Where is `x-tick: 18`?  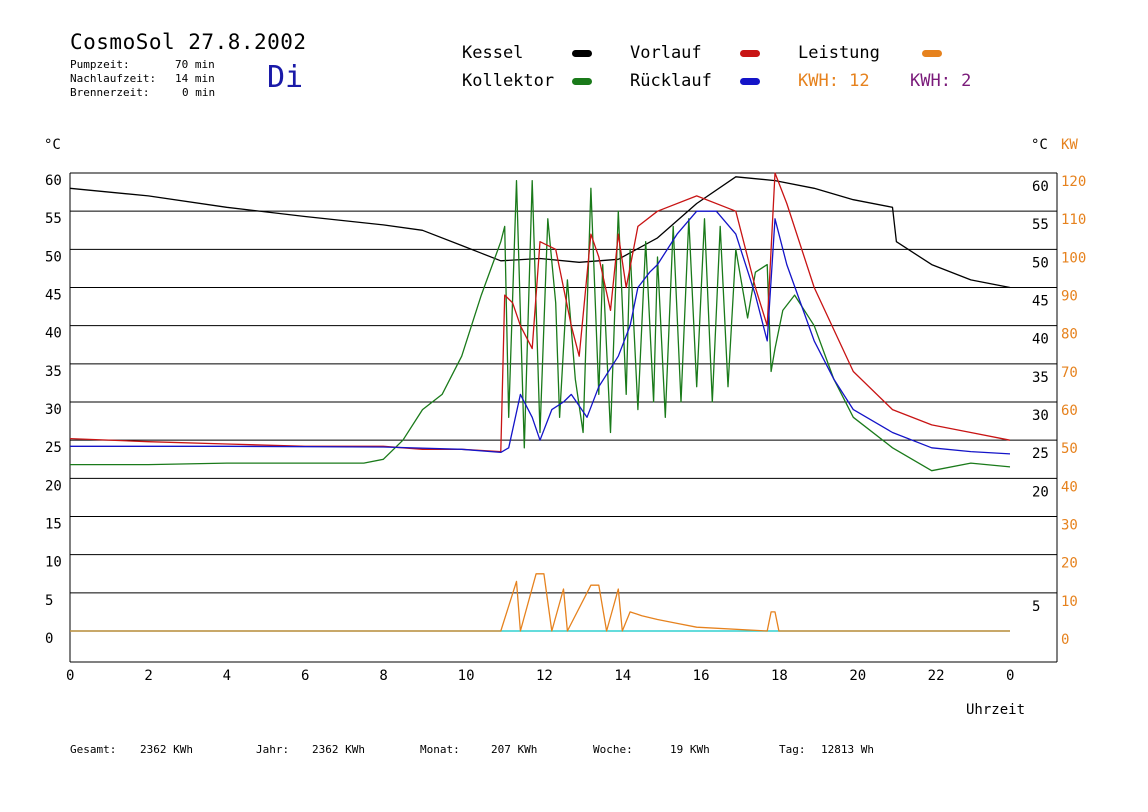 x-tick: 18 is located at coordinates (779, 676).